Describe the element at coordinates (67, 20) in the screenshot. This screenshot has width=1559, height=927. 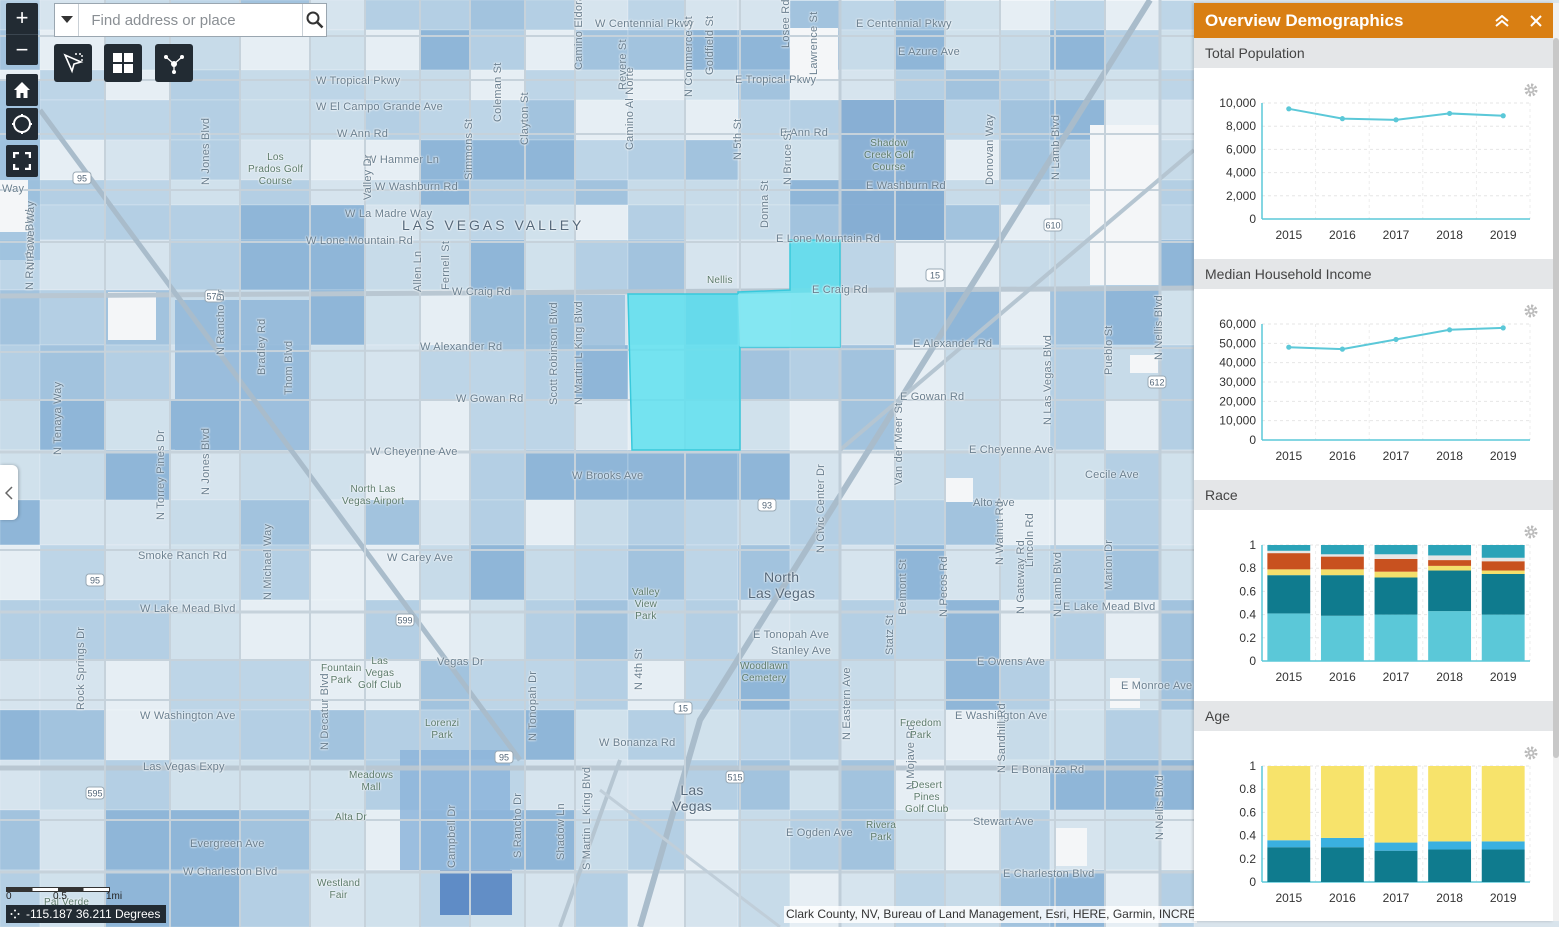
I see `search-source-dropdown` at that location.